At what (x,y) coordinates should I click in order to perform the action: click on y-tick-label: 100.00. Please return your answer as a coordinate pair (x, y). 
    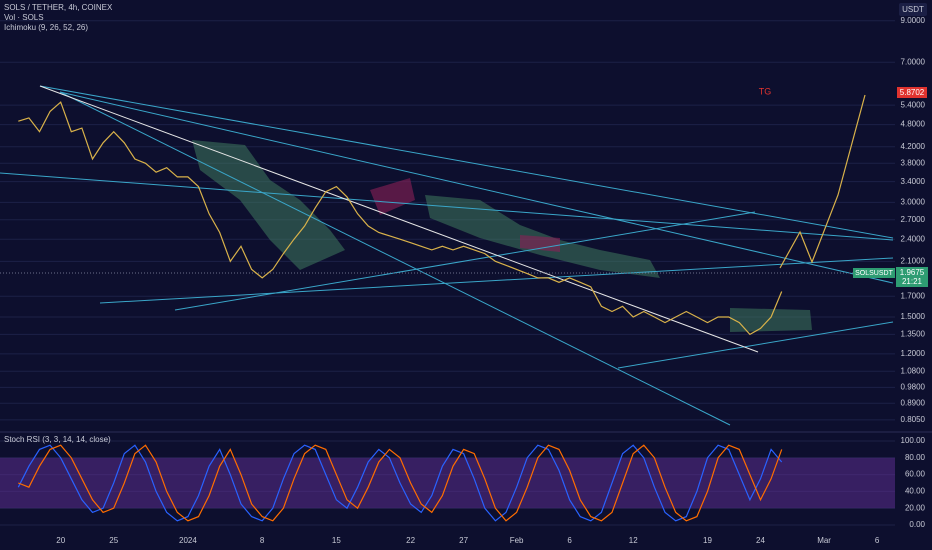
    Looking at the image, I should click on (913, 440).